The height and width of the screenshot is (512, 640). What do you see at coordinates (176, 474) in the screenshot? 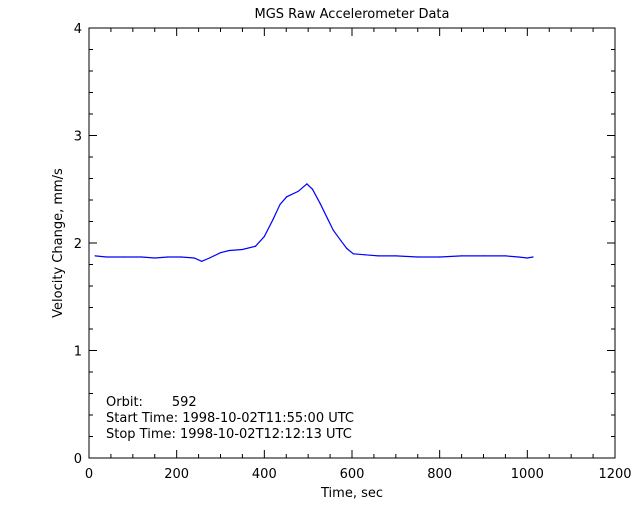
I see `x-tick-label: 200` at bounding box center [176, 474].